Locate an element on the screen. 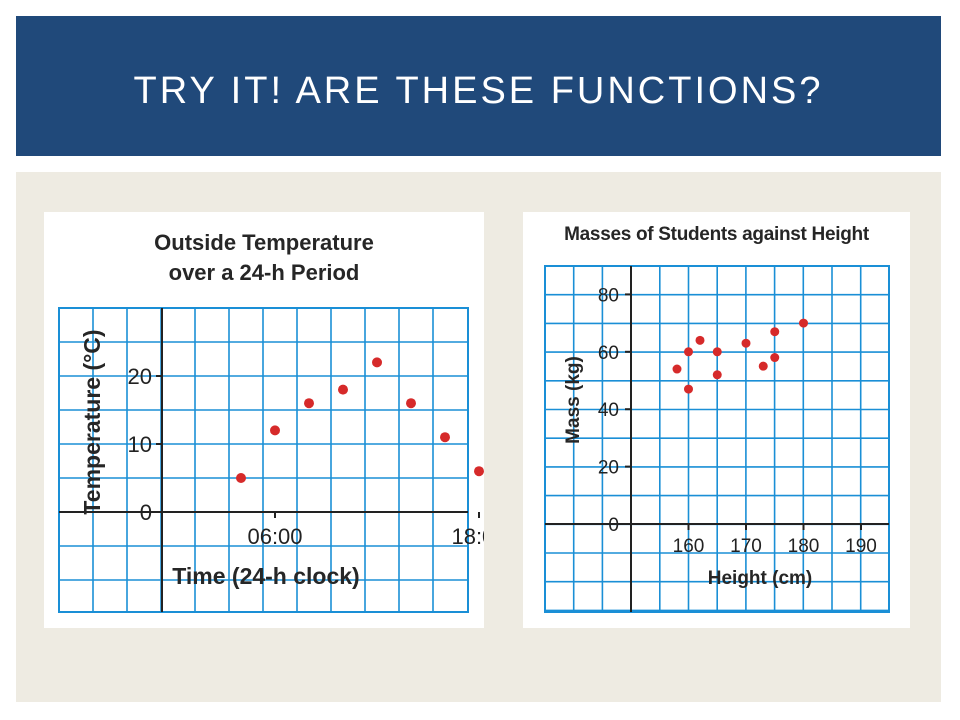 The width and height of the screenshot is (960, 720). x-axis-title: Time (24-h clock) is located at coordinates (265, 576).